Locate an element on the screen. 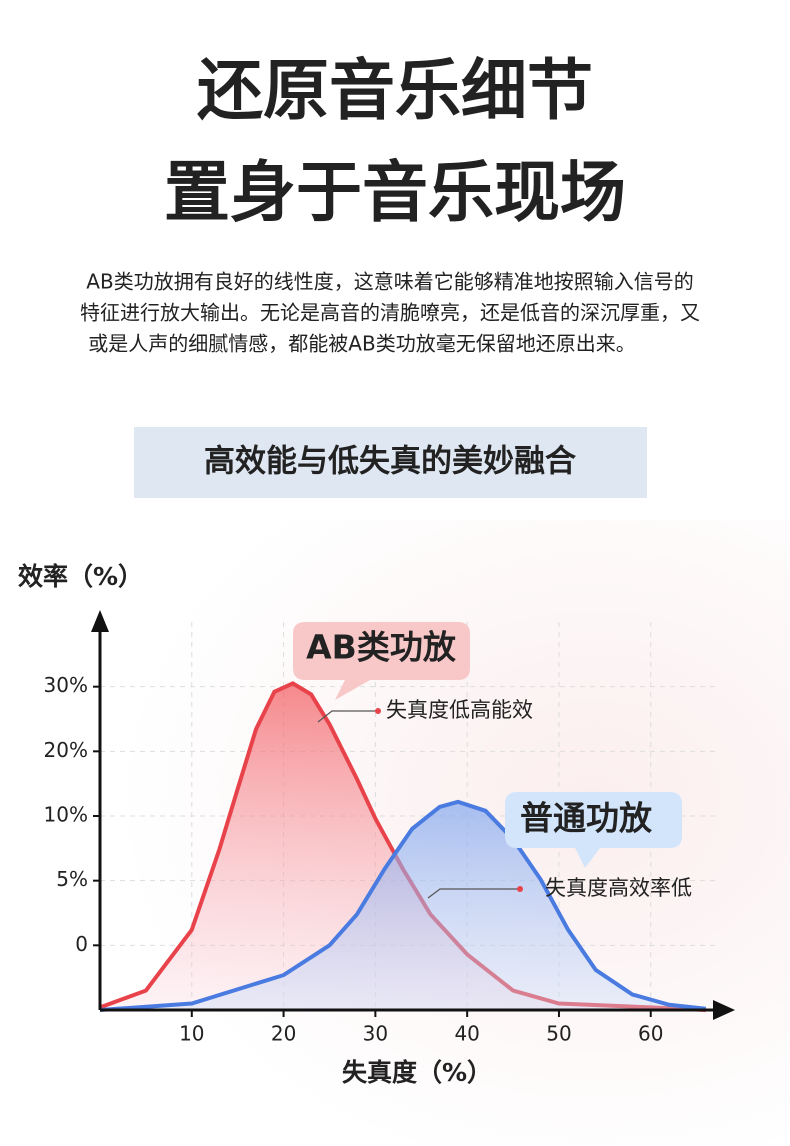  y-tick-label: 0 is located at coordinates (81, 944).